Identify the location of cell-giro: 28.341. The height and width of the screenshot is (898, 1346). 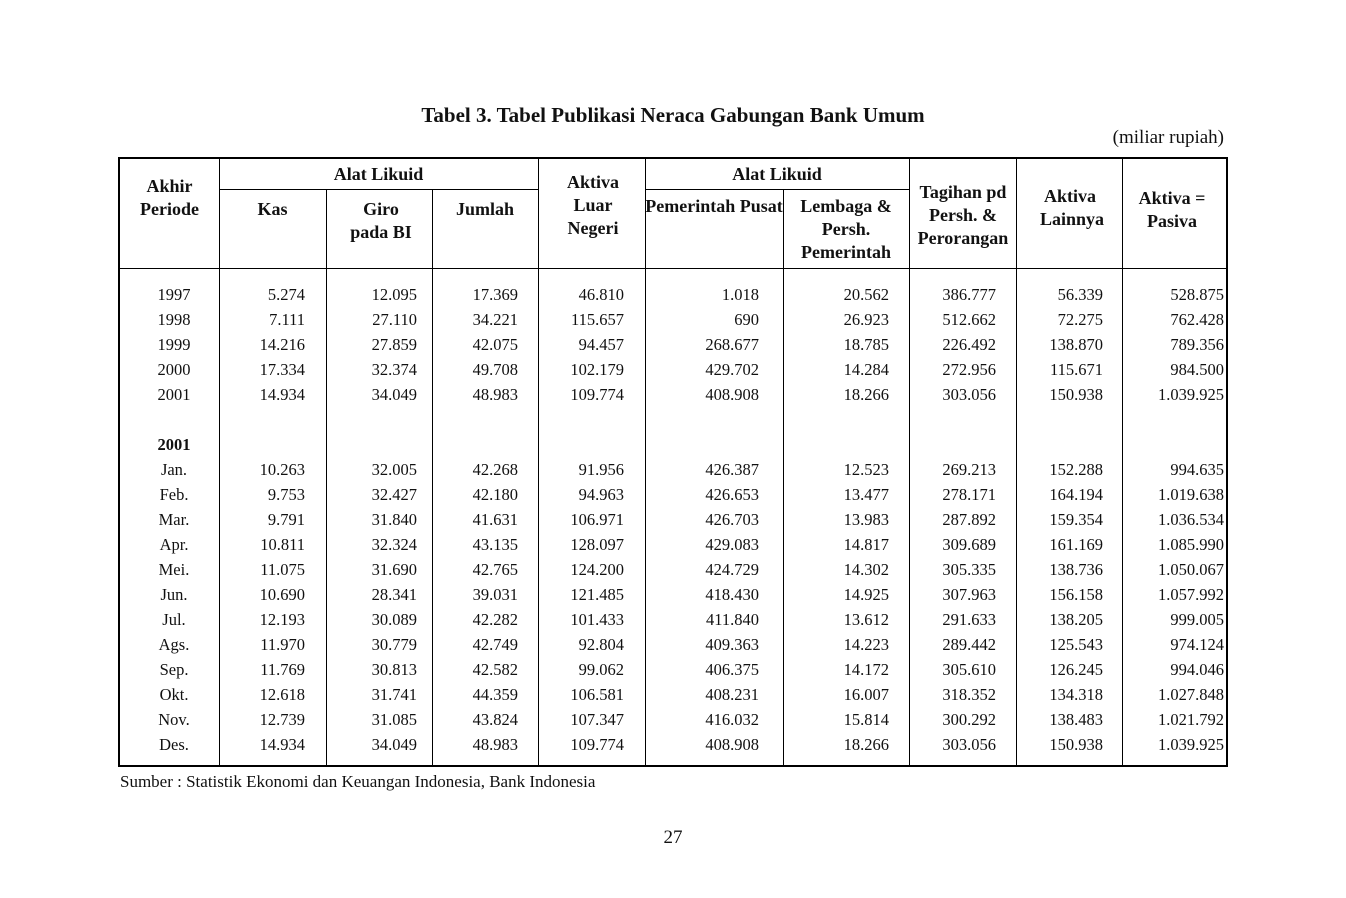
(394, 594).